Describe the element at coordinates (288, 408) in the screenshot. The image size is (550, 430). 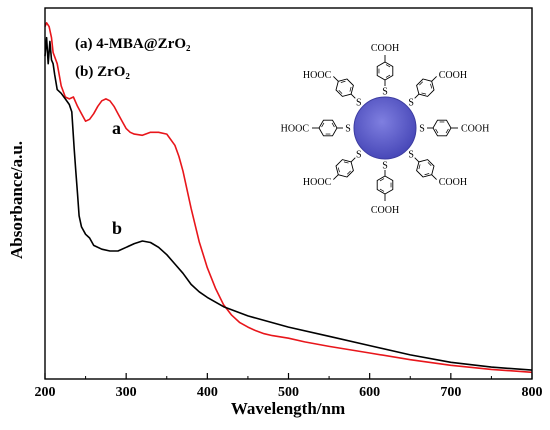
I see `x-axis-title: Wavelength/nm` at that location.